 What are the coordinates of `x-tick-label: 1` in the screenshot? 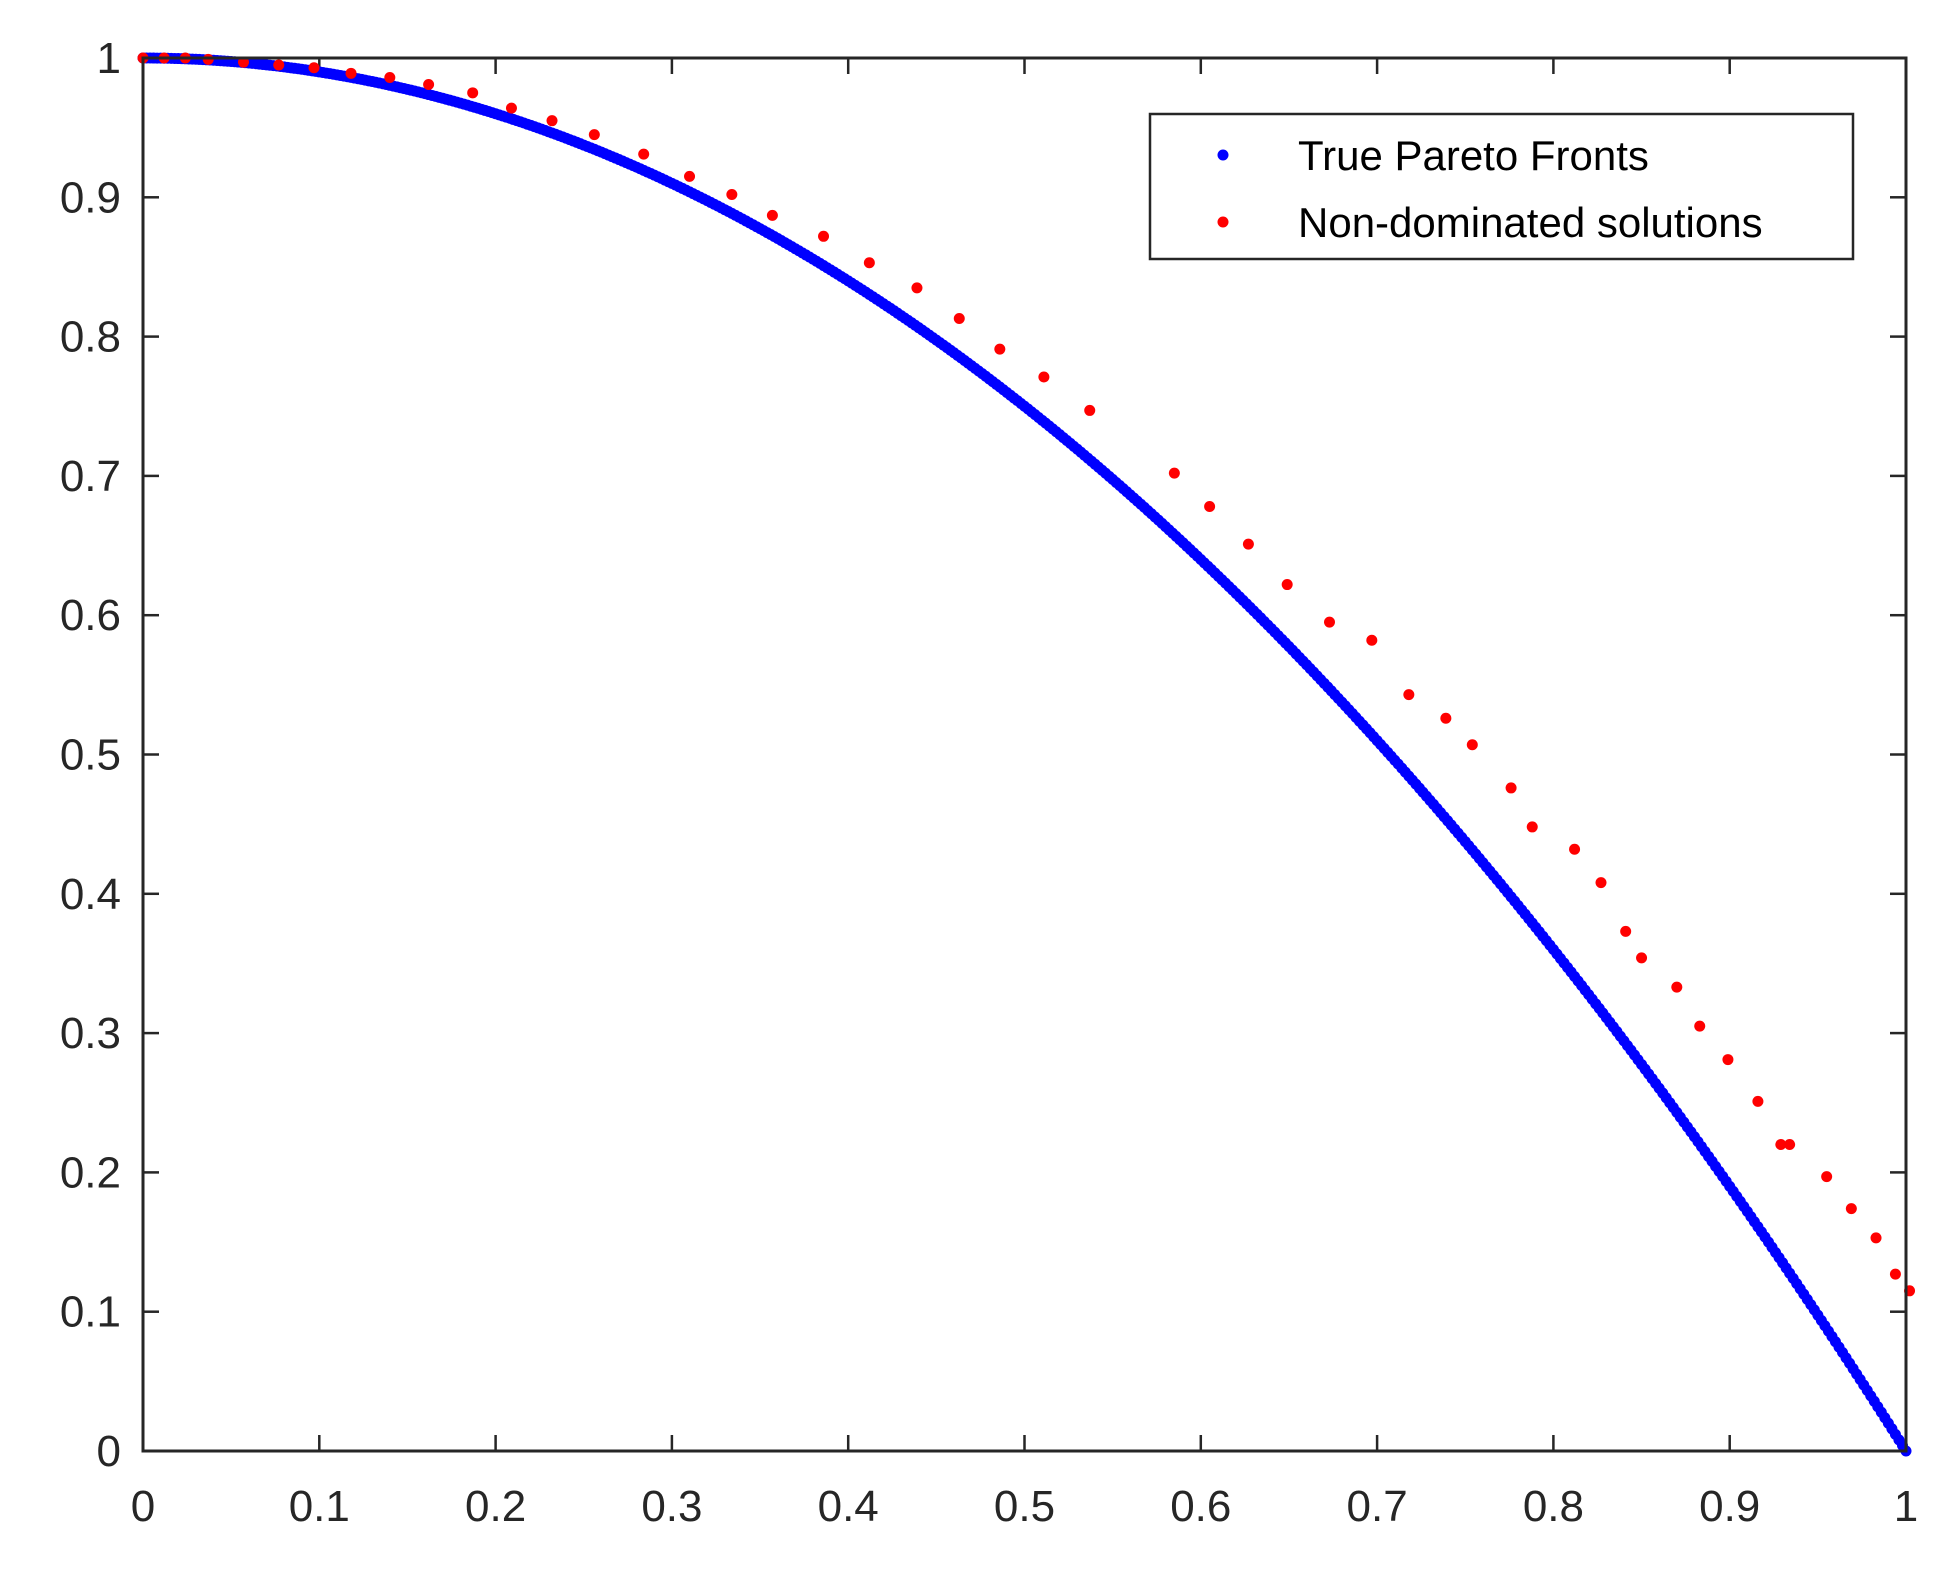 It's located at (1906, 1506).